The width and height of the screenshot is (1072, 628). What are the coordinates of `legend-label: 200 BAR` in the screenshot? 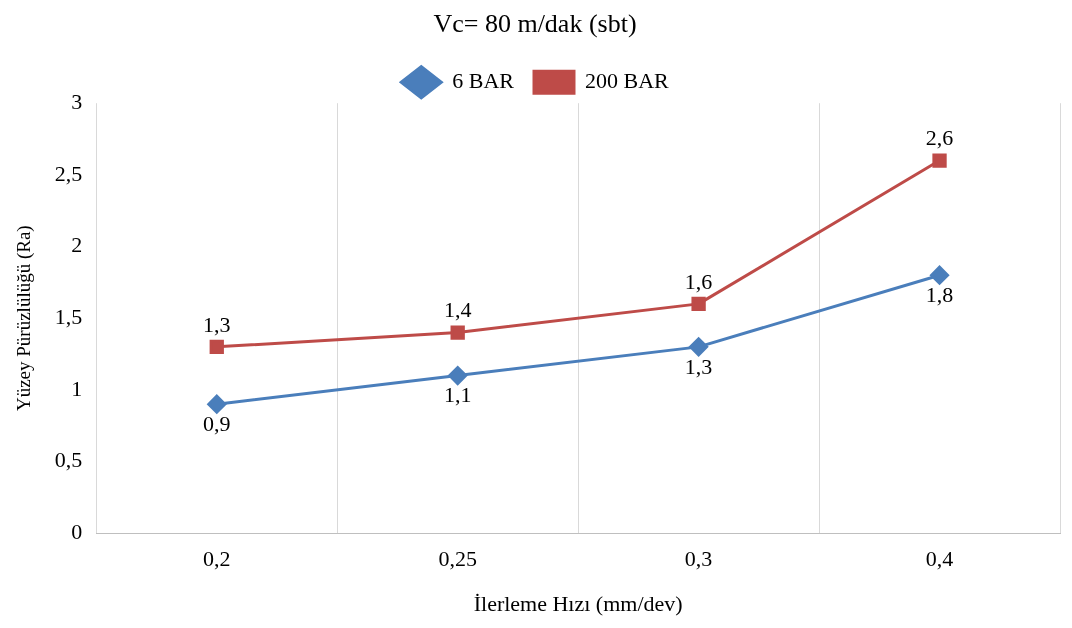 It's located at (627, 80).